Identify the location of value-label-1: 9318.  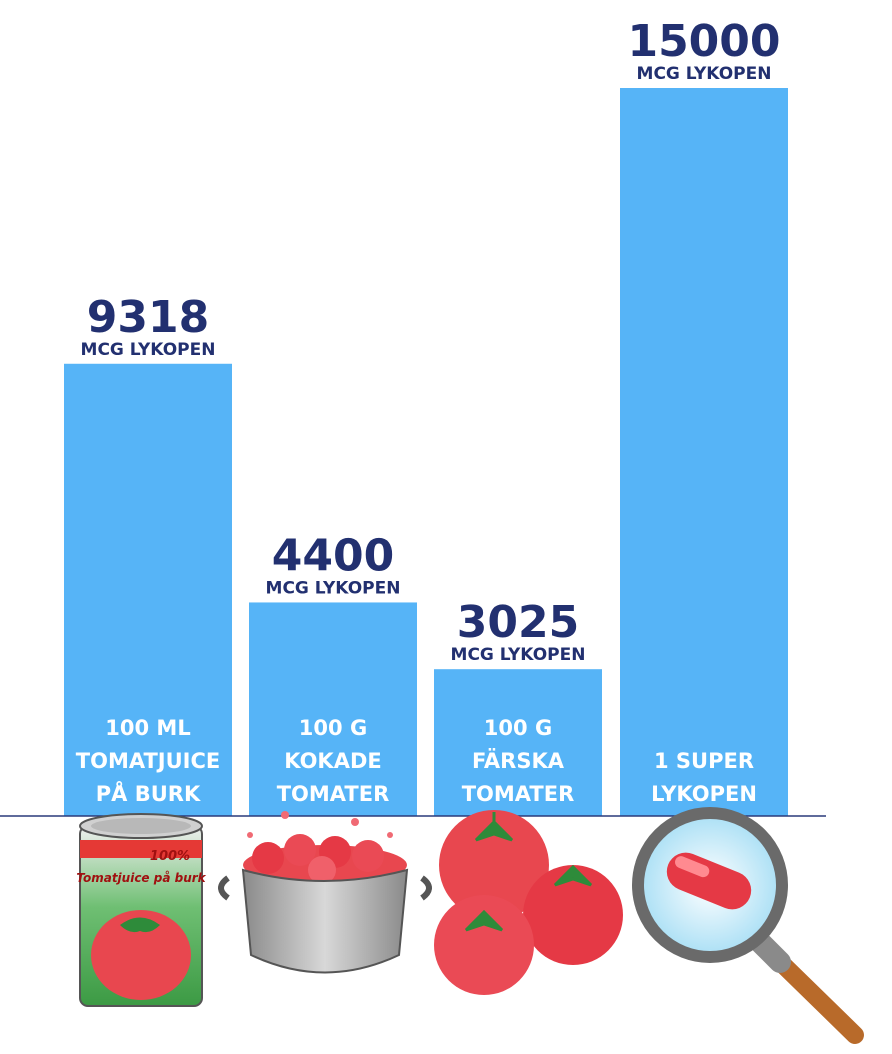
(148, 317).